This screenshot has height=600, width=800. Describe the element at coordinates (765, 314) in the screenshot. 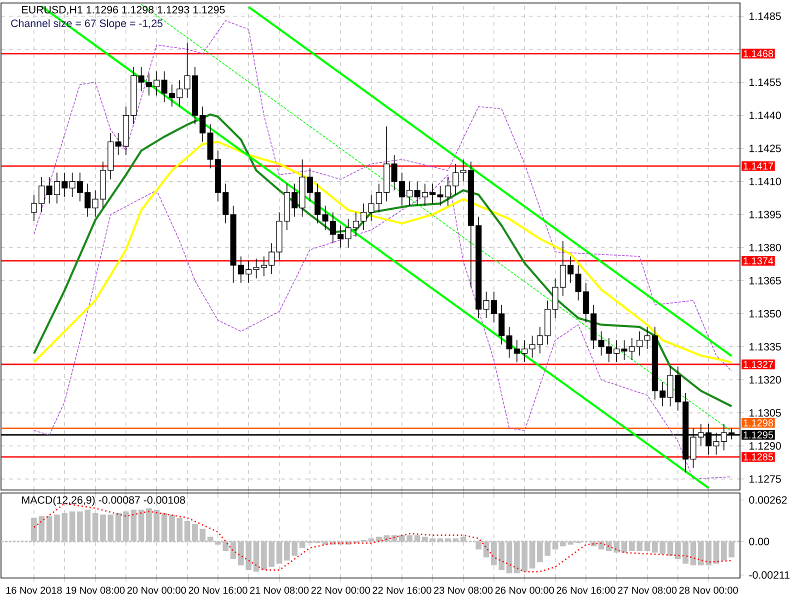

I see `y-tick-label: 1.1350` at that location.